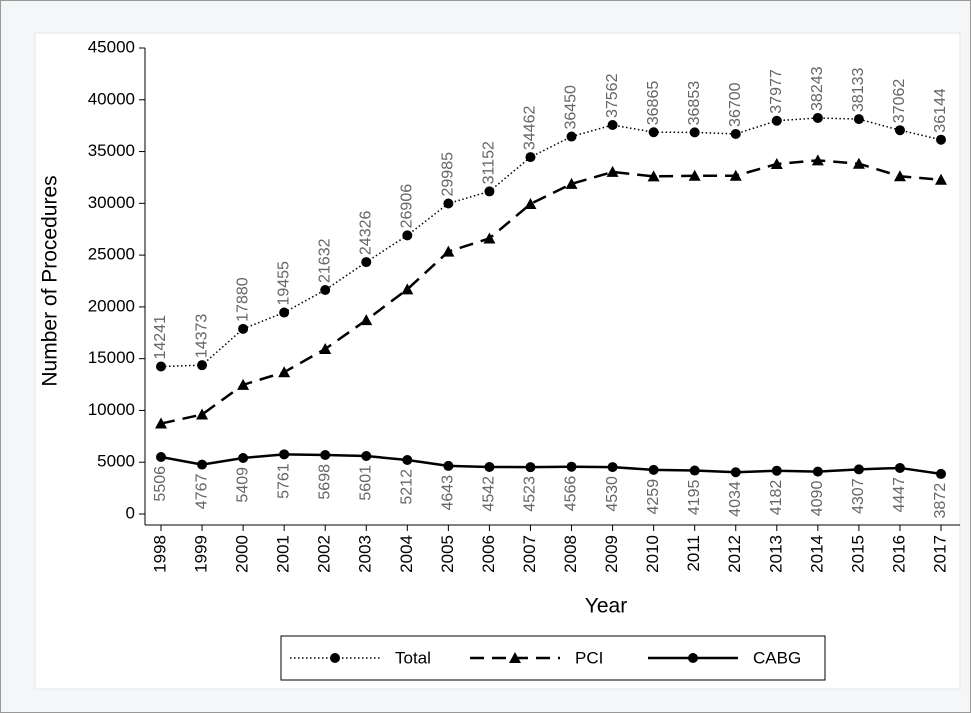 The image size is (971, 713). What do you see at coordinates (242, 485) in the screenshot?
I see `data-label: 5409` at bounding box center [242, 485].